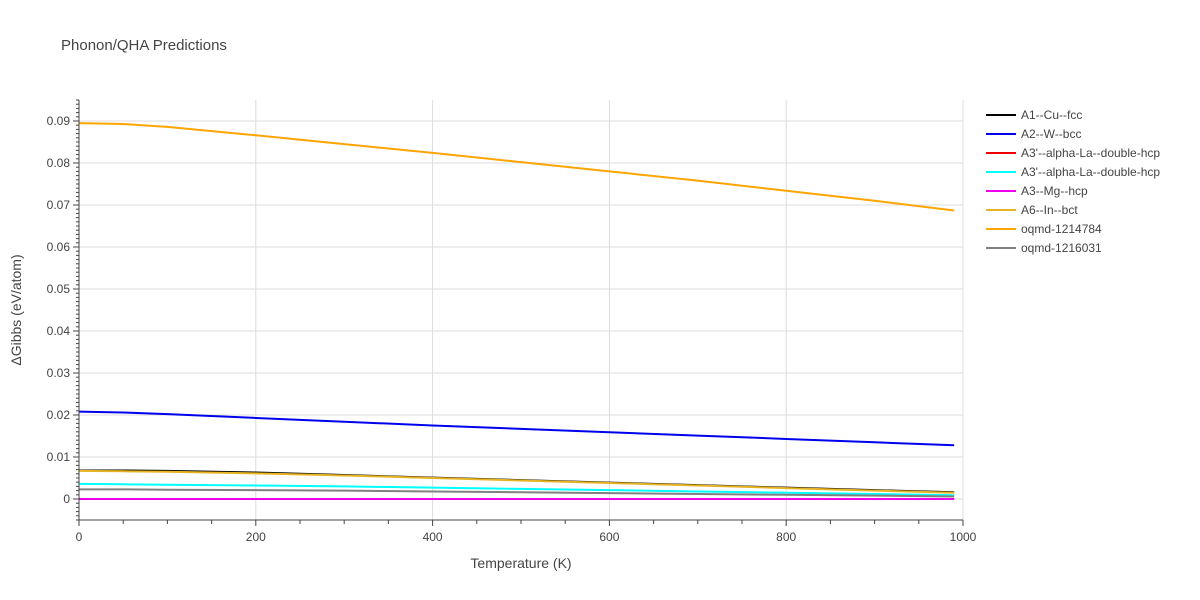 The width and height of the screenshot is (1200, 600). What do you see at coordinates (609, 537) in the screenshot?
I see `x-tick-label: 600` at bounding box center [609, 537].